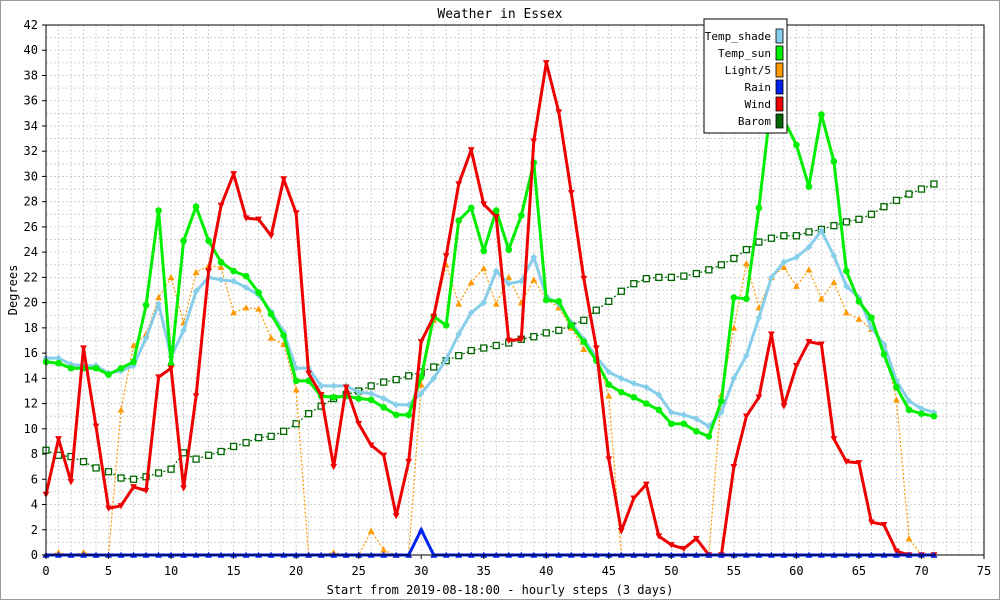 This screenshot has width=1000, height=604. I want to click on legend-swatch-barom, so click(779, 121).